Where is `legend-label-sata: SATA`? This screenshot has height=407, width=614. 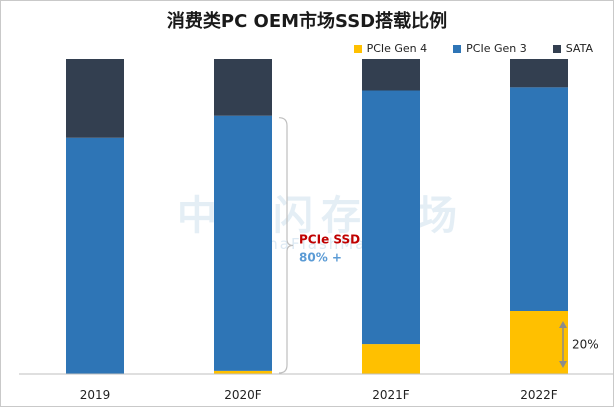 legend-label-sata: SATA is located at coordinates (579, 48).